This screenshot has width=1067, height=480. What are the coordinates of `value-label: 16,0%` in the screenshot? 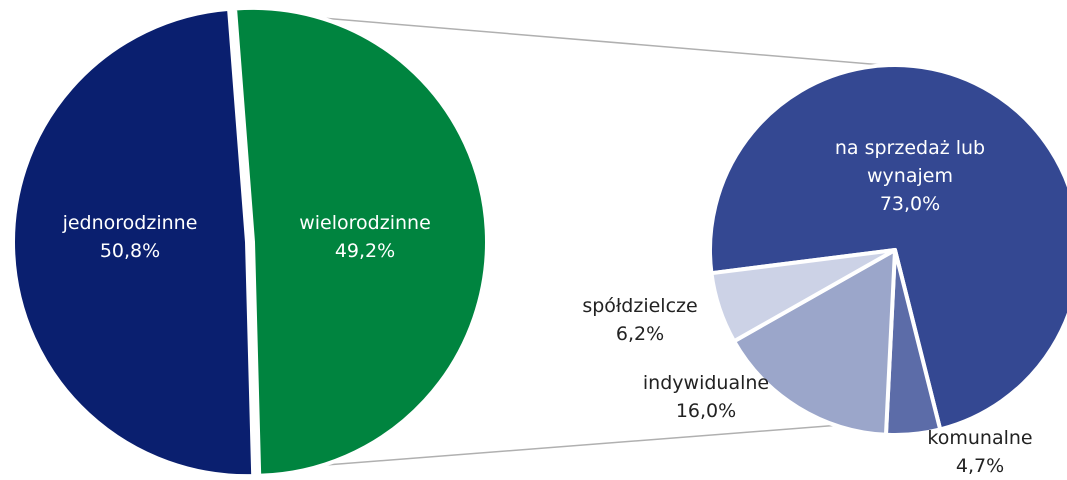 It's located at (706, 411).